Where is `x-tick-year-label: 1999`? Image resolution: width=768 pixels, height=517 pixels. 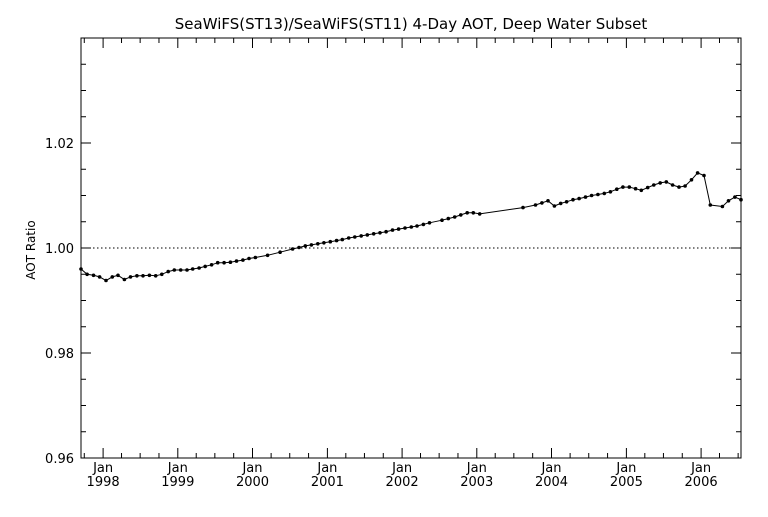
x-tick-year-label: 1999 is located at coordinates (177, 482).